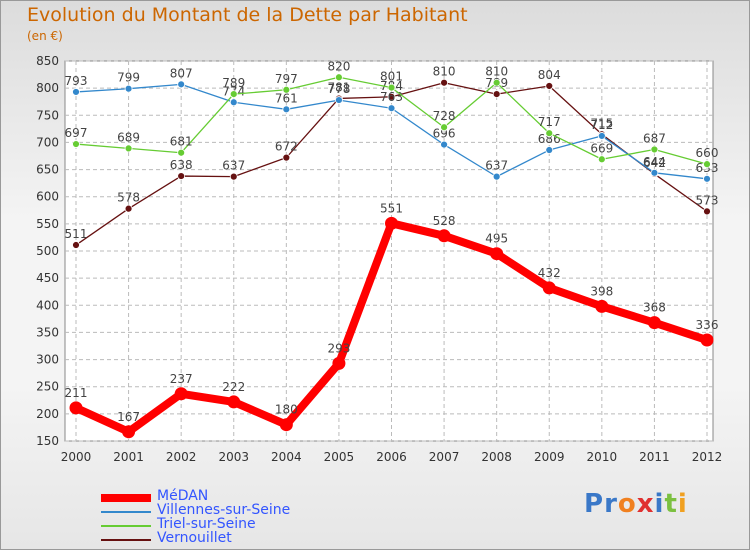 The height and width of the screenshot is (550, 750). What do you see at coordinates (128, 417) in the screenshot?
I see `data-label: 167` at bounding box center [128, 417].